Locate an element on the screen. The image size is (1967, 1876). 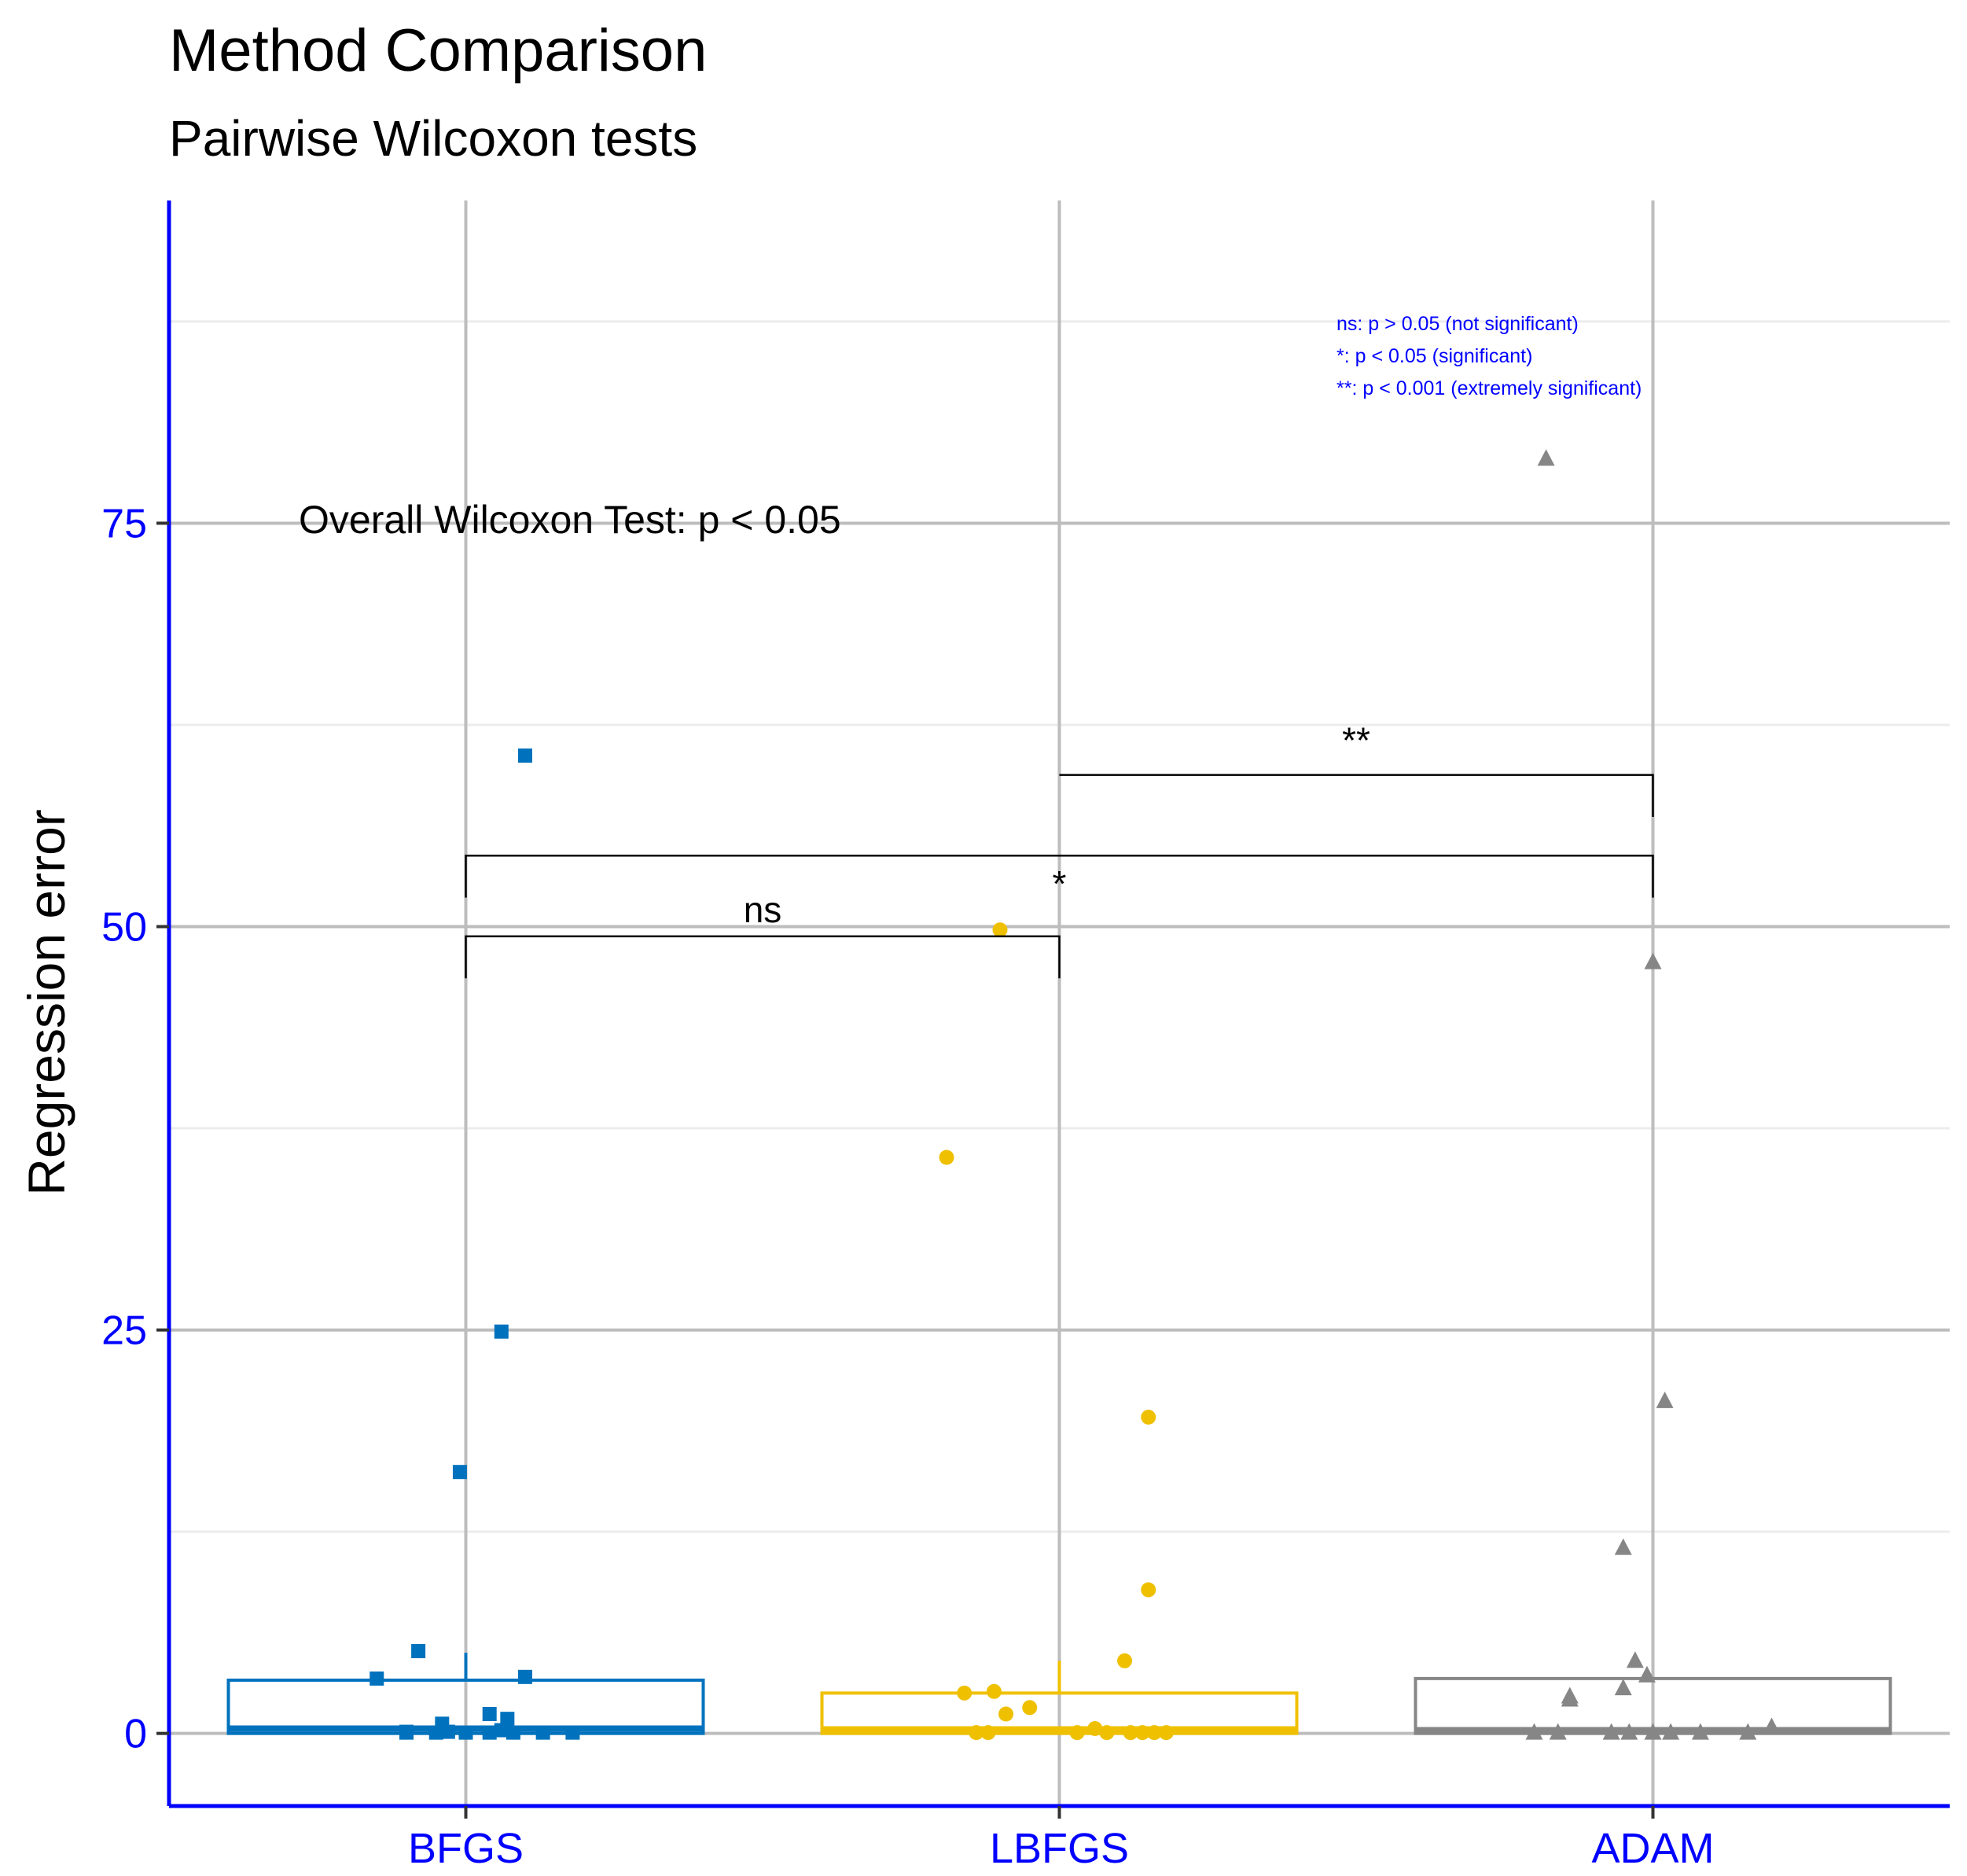
legend-note-single-star: *: p < 0.05 (significant) is located at coordinates (1434, 356).